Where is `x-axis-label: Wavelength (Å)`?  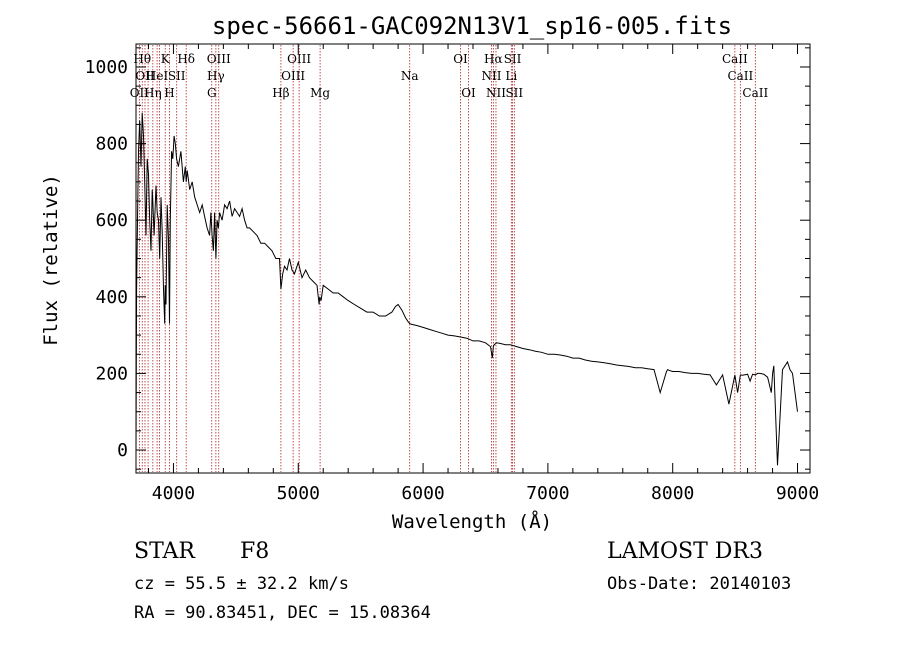 x-axis-label: Wavelength (Å) is located at coordinates (472, 521).